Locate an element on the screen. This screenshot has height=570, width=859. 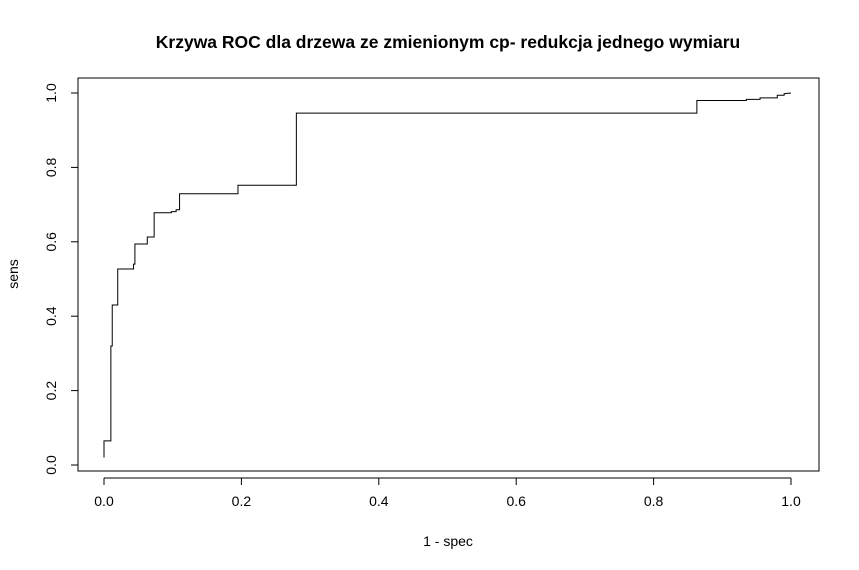
y-tick-label: 0.4 is located at coordinates (51, 316).